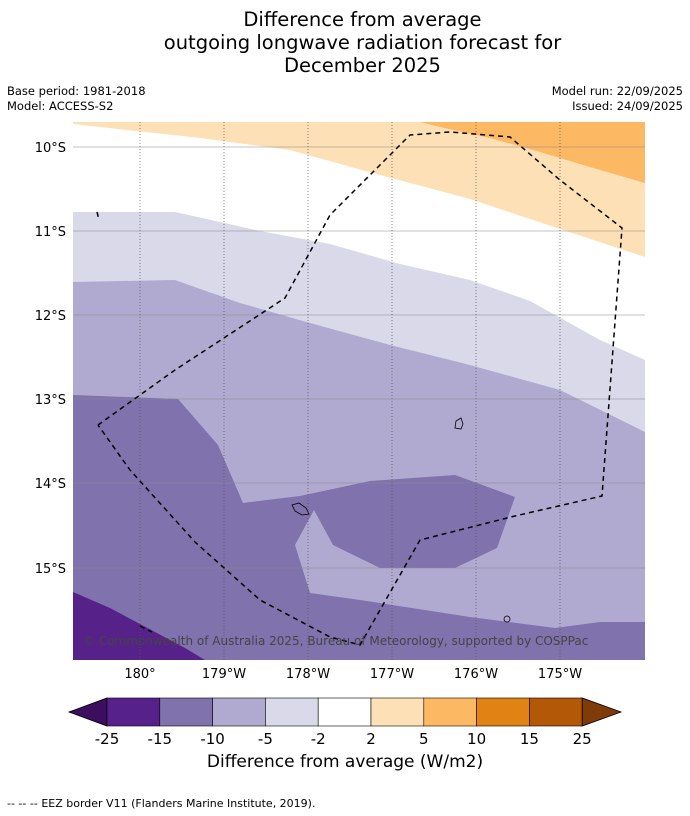 This screenshot has height=816, width=690. I want to click on model-name: Model: ACCESS-S2, so click(60, 106).